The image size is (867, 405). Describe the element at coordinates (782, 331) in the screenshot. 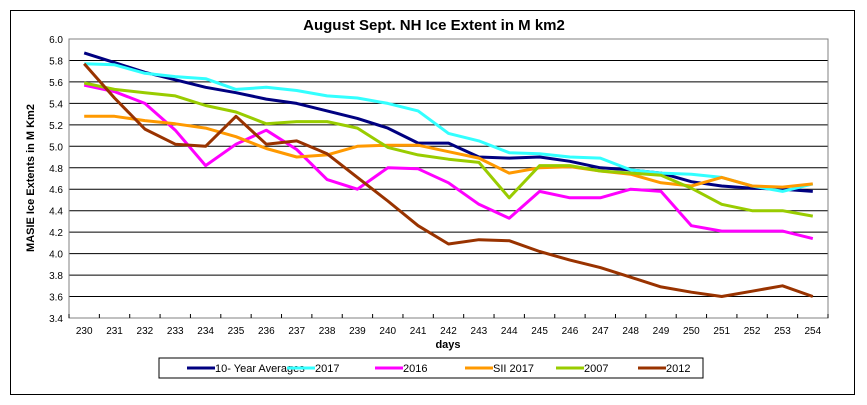

I see `x-tick-label: 253` at that location.